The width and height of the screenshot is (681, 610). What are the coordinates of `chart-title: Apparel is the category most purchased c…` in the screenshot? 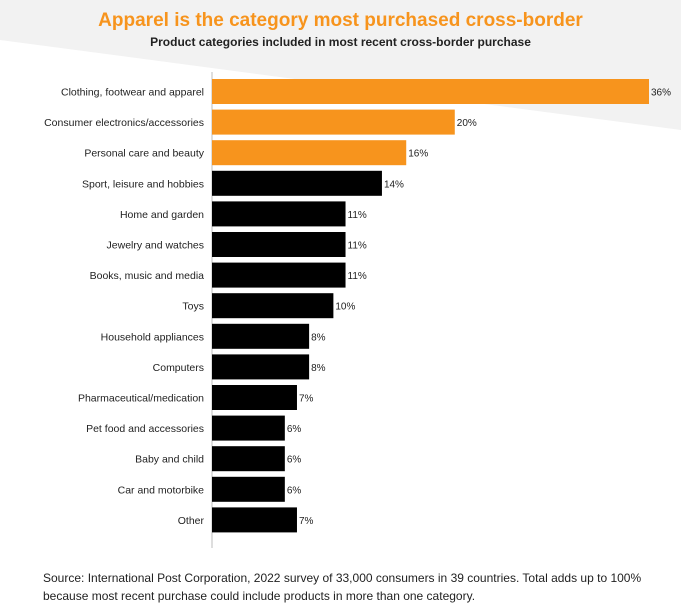 It's located at (340, 20).